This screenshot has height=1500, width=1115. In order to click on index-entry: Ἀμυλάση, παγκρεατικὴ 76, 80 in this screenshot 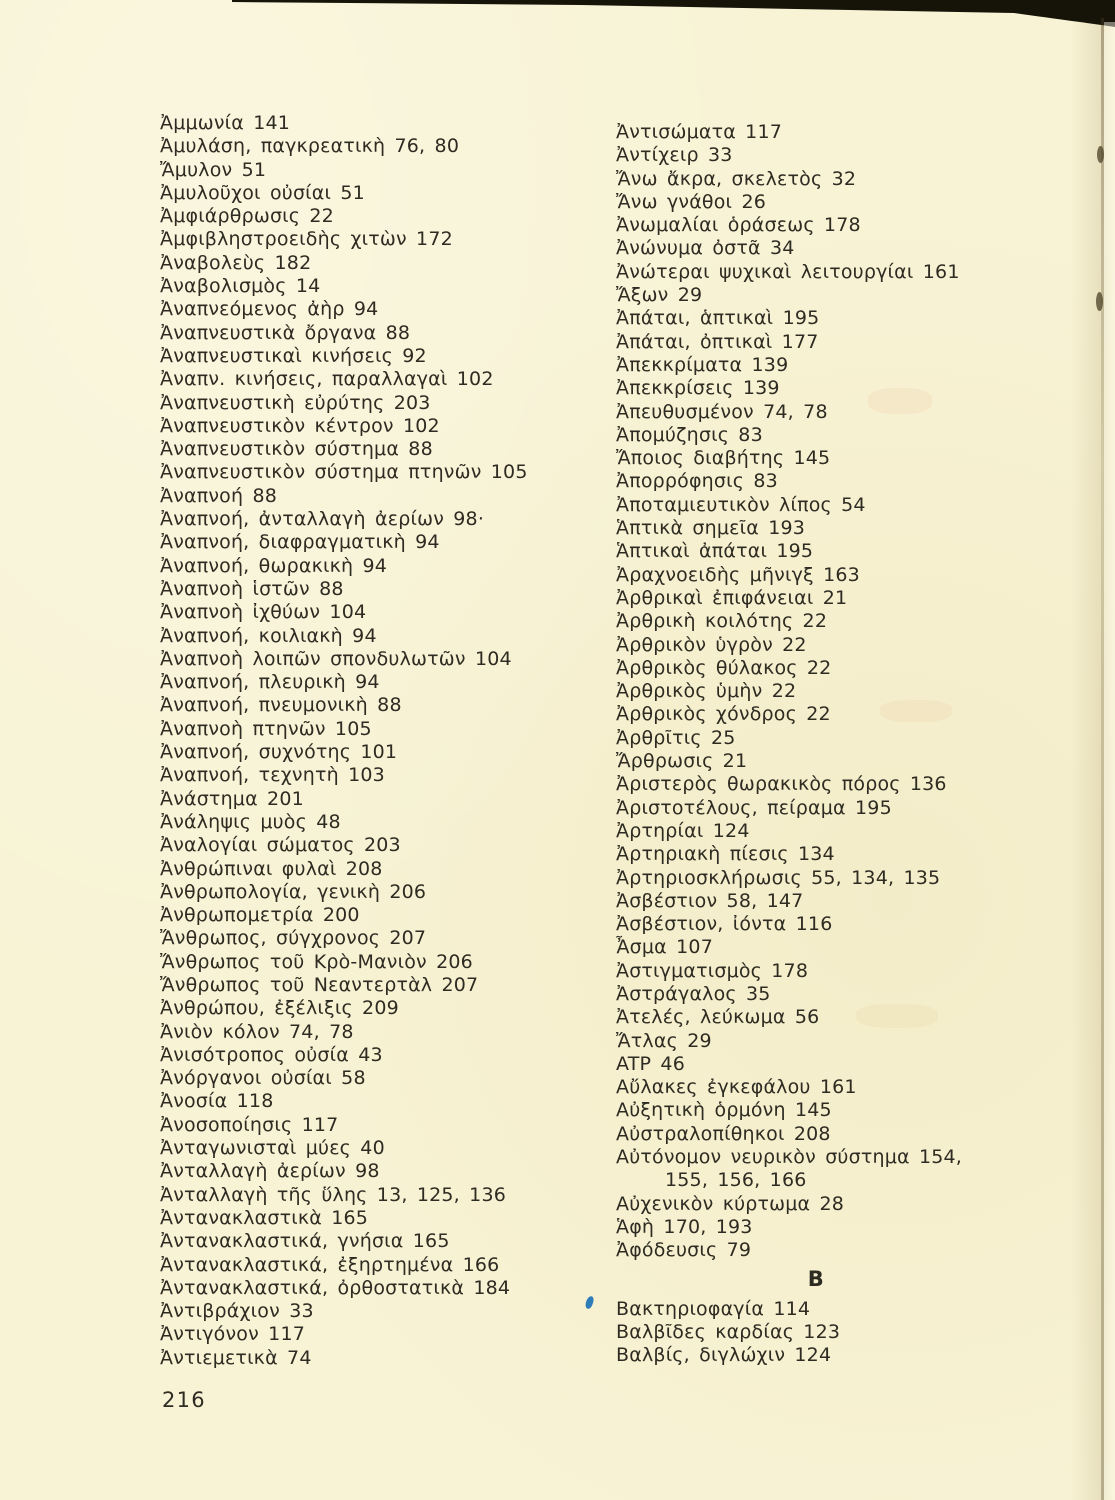, I will do `click(310, 146)`.